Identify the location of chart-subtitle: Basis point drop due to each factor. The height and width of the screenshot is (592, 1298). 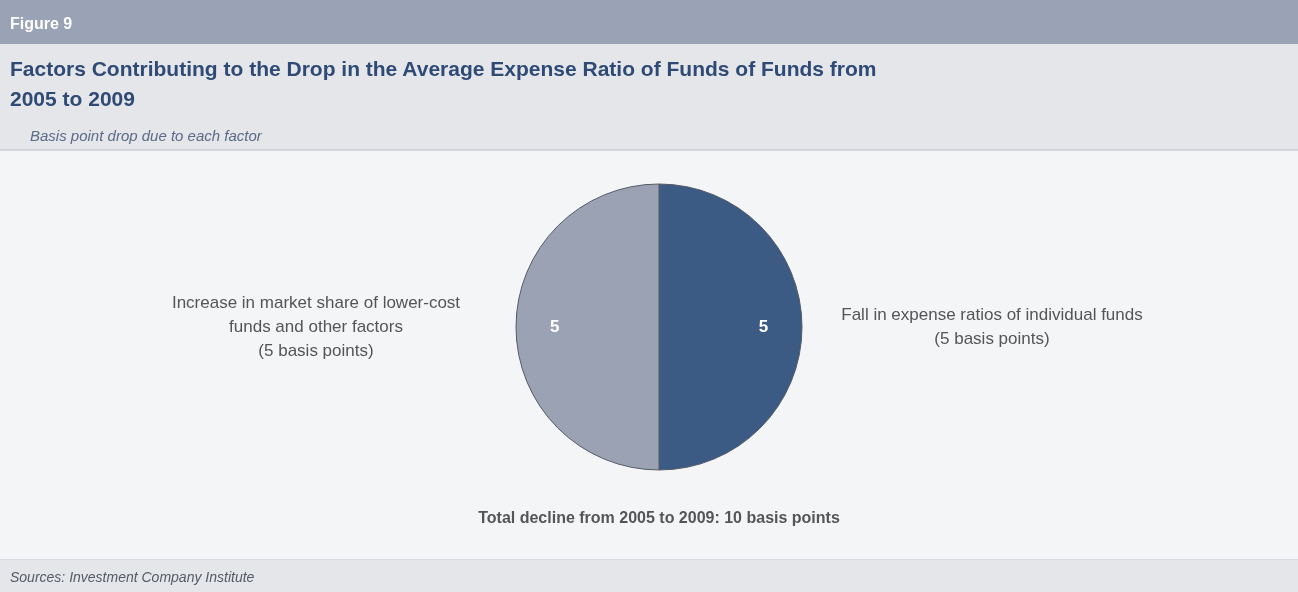
(146, 135).